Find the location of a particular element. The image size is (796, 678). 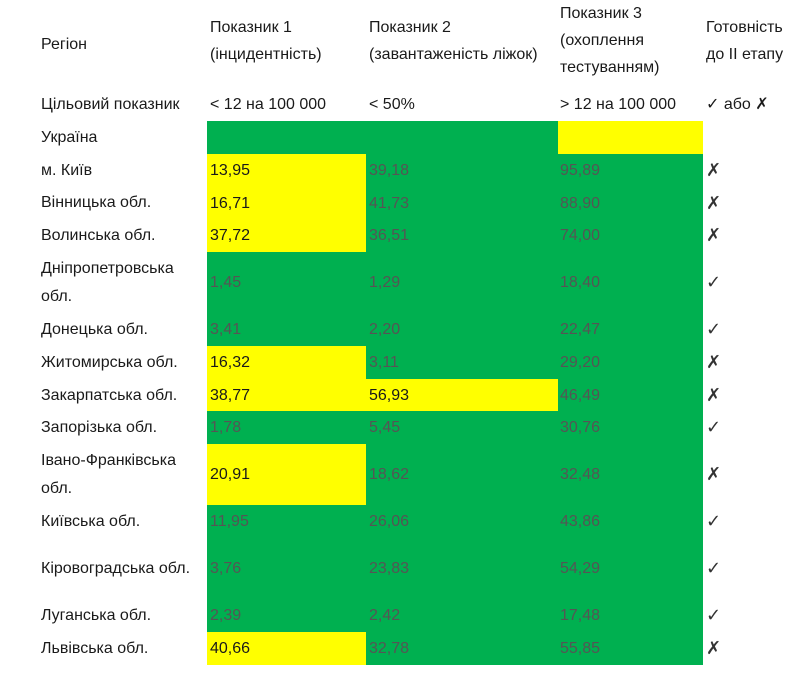

indicator-2-value: 56,93 is located at coordinates (462, 395).